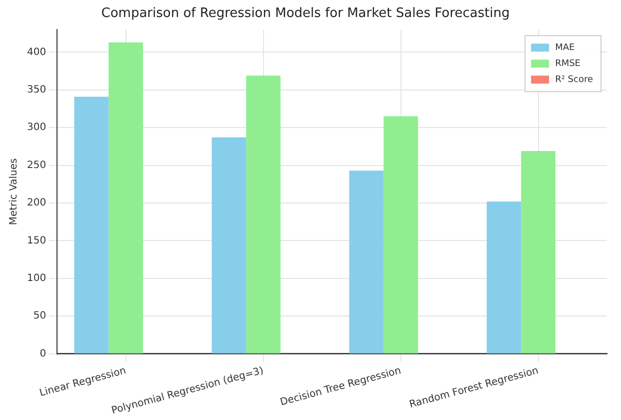 The height and width of the screenshot is (420, 621). What do you see at coordinates (43, 354) in the screenshot?
I see `y-tick-label: 0` at bounding box center [43, 354].